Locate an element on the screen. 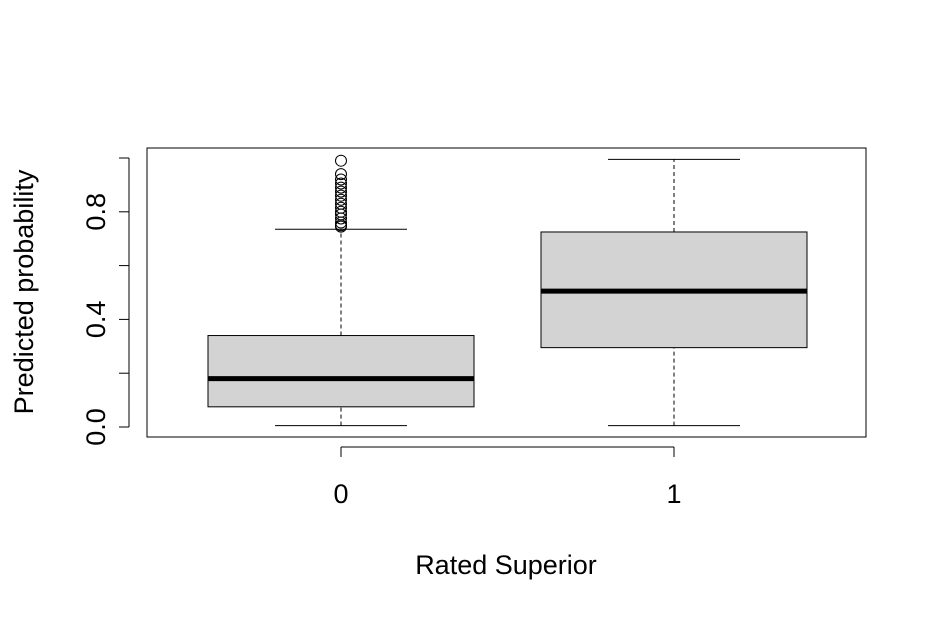 The image size is (943, 621). y-tick-label: 0.0 is located at coordinates (96, 427).